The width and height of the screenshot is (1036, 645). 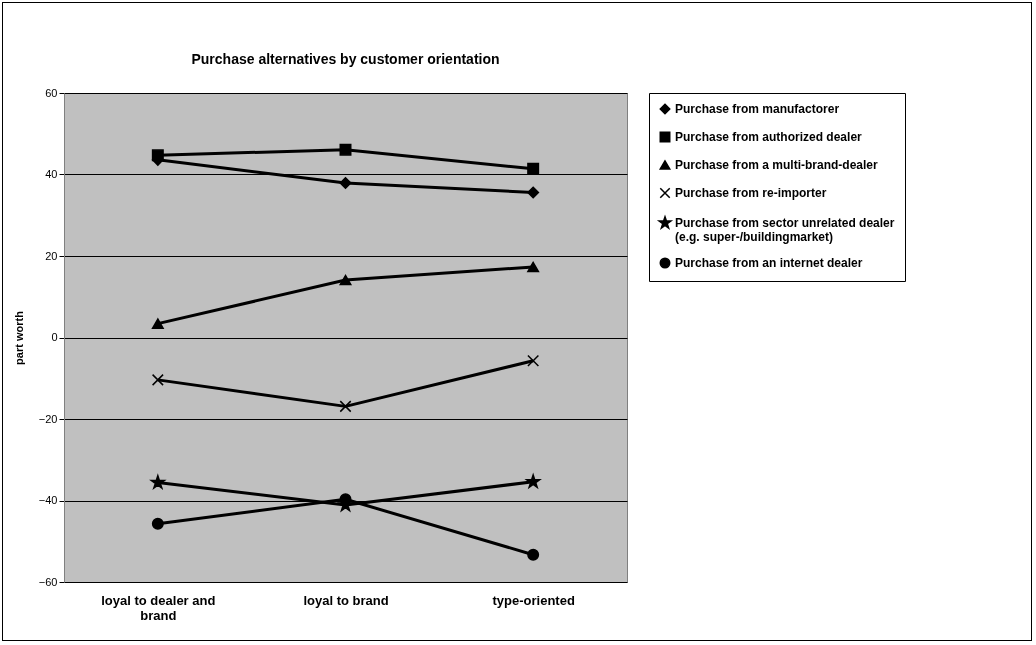 What do you see at coordinates (51, 255) in the screenshot?
I see `y-tick-label: 20` at bounding box center [51, 255].